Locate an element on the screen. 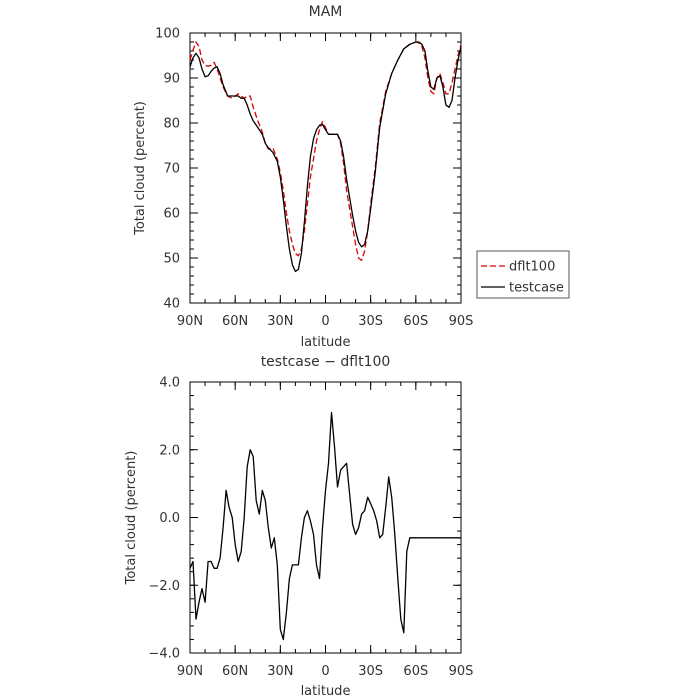 Image resolution: width=700 pixels, height=700 pixels. legend: dflt100 testcase is located at coordinates (523, 274).